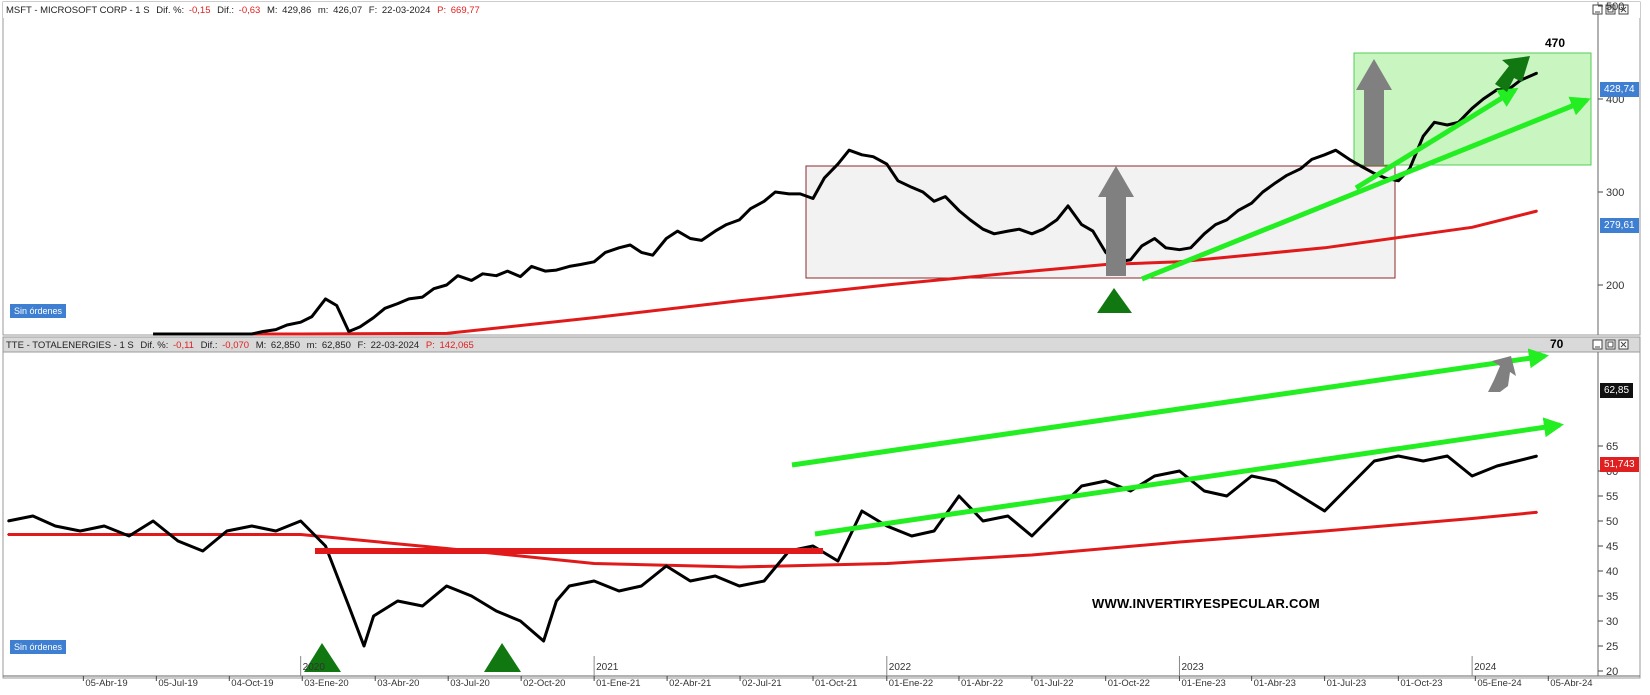 The image size is (1650, 695). I want to click on top-panel-controls, so click(1610, 9).